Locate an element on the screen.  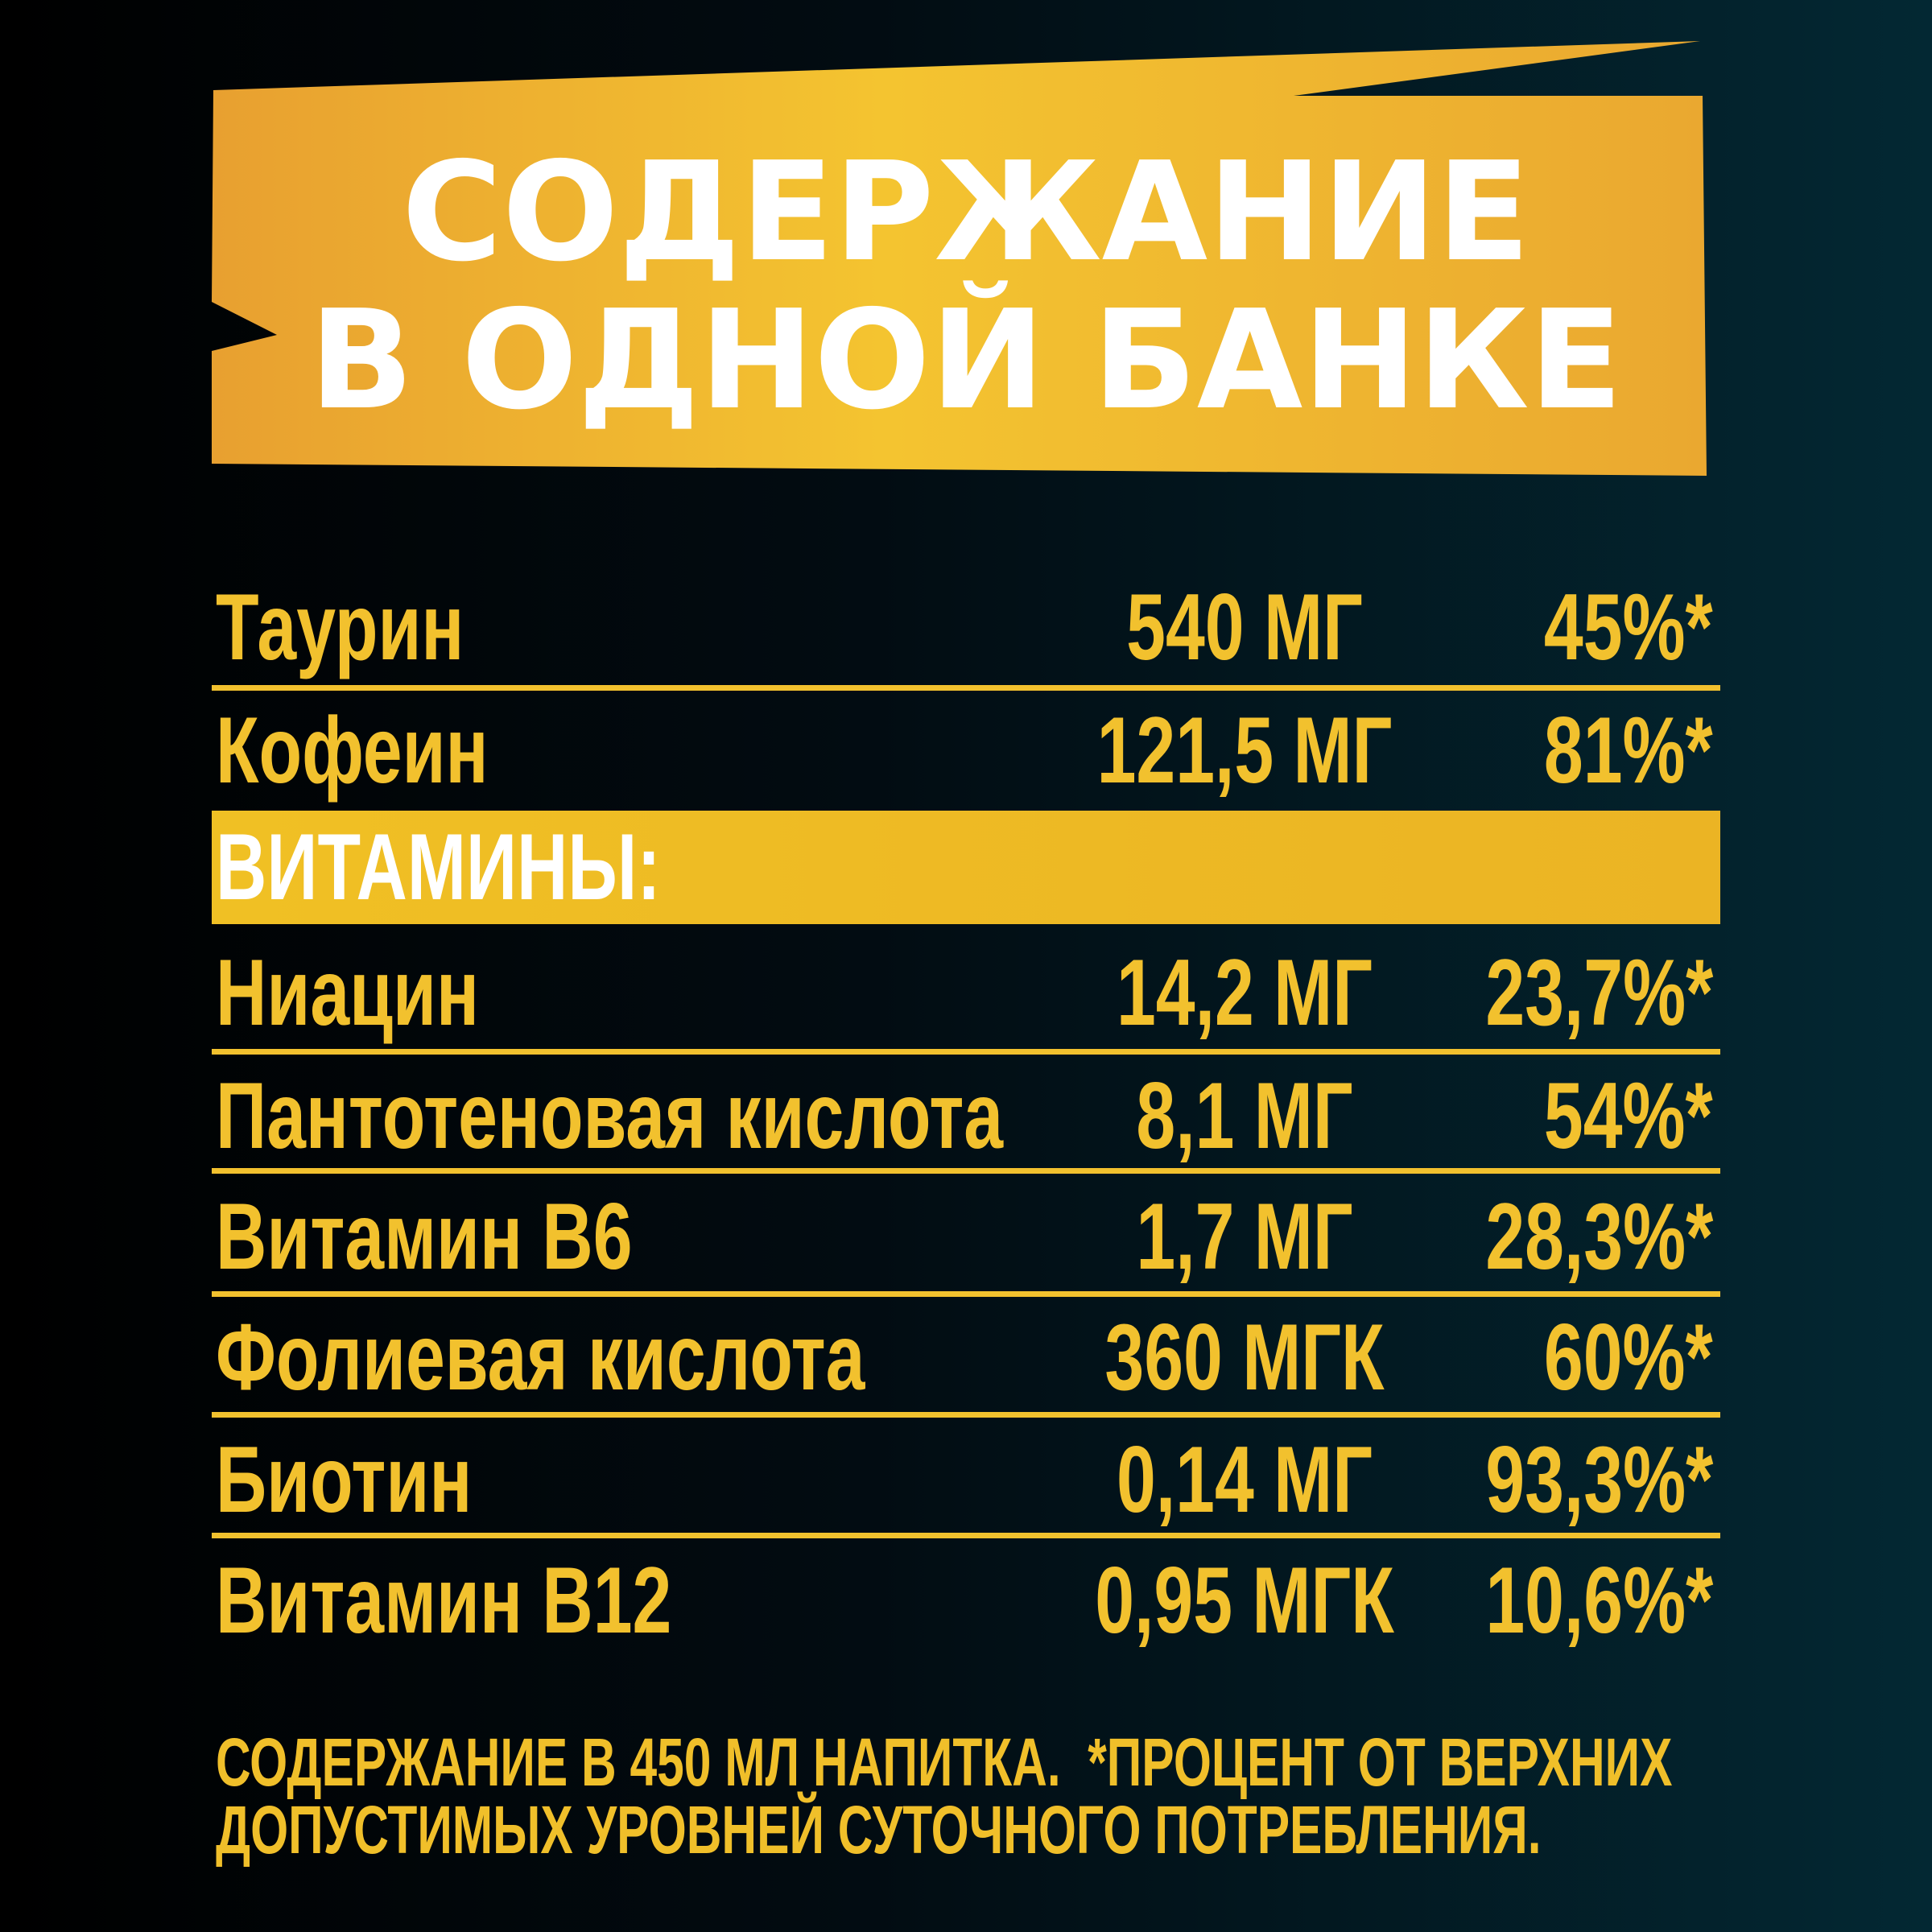
nutrient-percent: 10,6%* is located at coordinates (1599, 1600).